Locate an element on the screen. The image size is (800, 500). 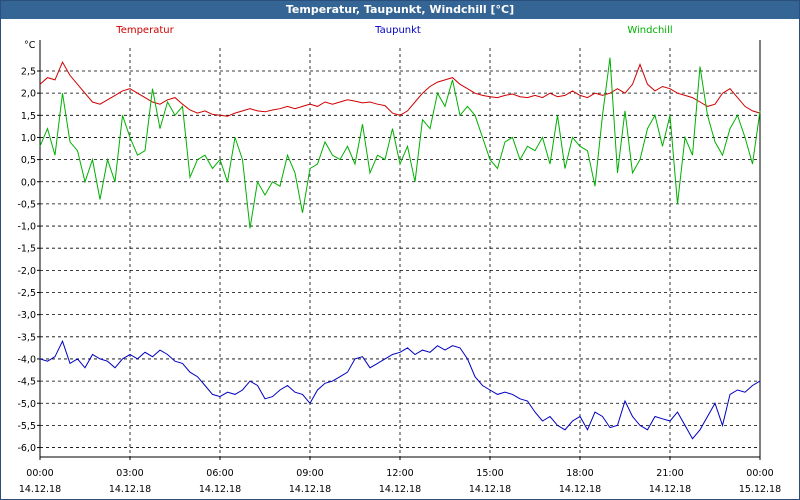
y-tick-label: -5,0 is located at coordinates (26, 404).